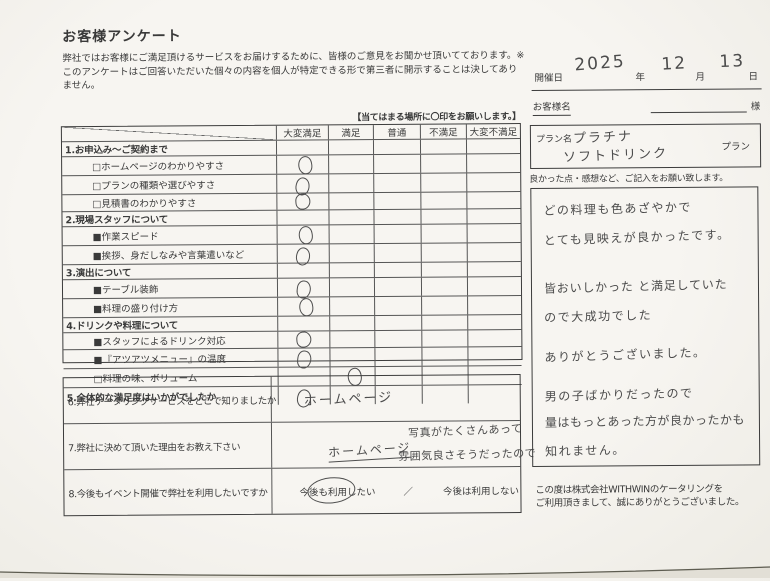 Image resolution: width=770 pixels, height=581 pixels. What do you see at coordinates (625, 355) in the screenshot?
I see `feedback-line: ありがとうございました。` at bounding box center [625, 355].